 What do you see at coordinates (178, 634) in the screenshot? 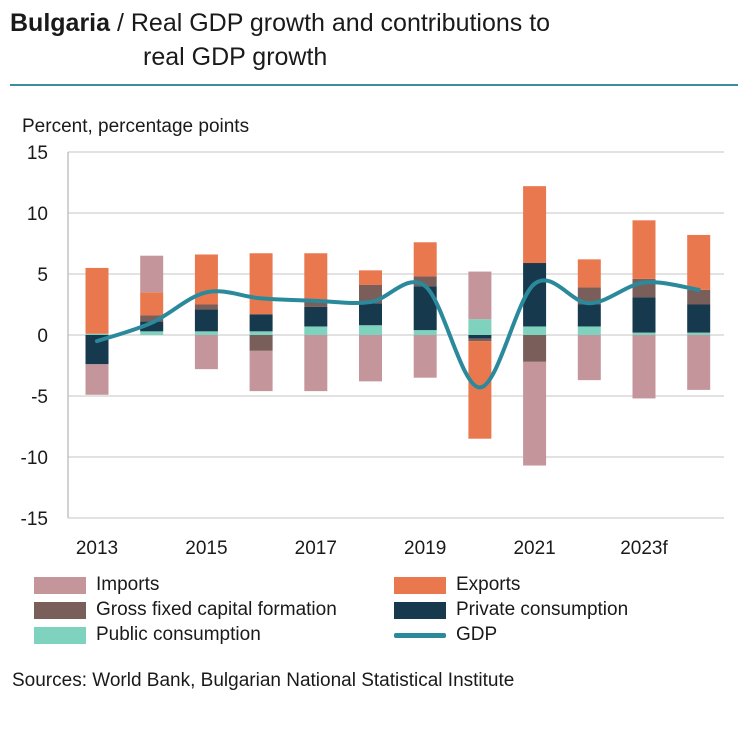
I see `legend-label-public: Public consumption` at bounding box center [178, 634].